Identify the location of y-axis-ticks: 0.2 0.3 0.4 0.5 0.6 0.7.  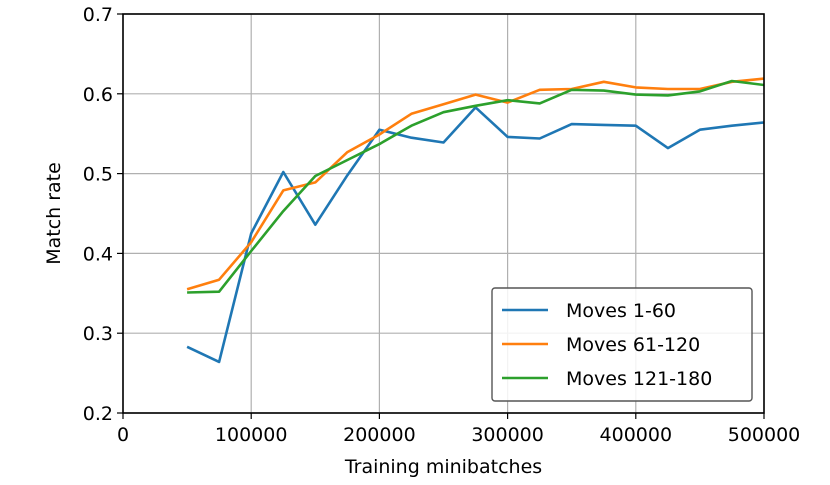
(103, 214).